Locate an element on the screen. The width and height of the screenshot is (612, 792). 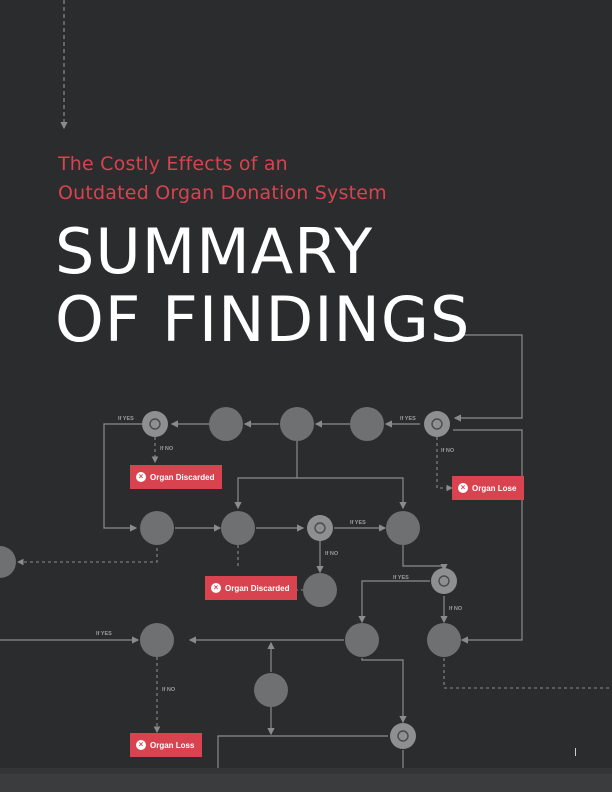
footer-bar is located at coordinates (306, 780).